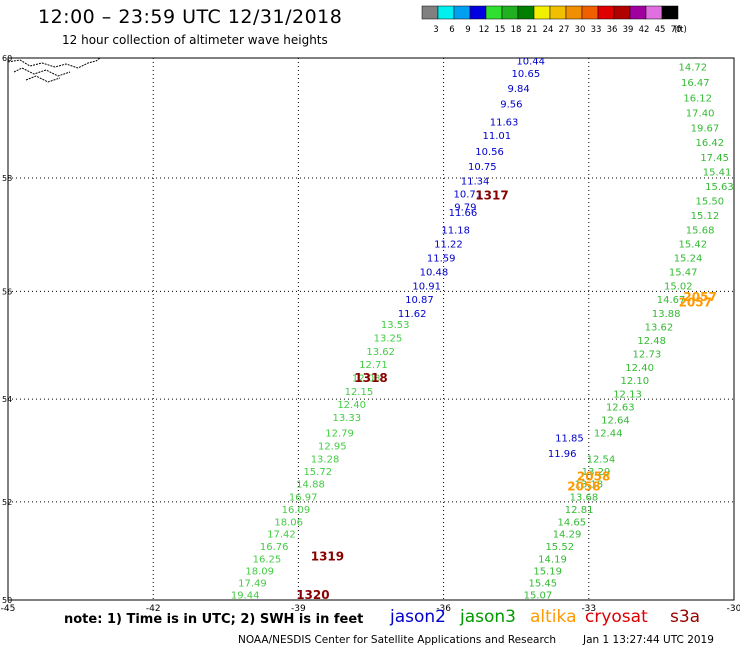  What do you see at coordinates (332, 446) in the screenshot?
I see `swh-value-label: 12.95` at bounding box center [332, 446].